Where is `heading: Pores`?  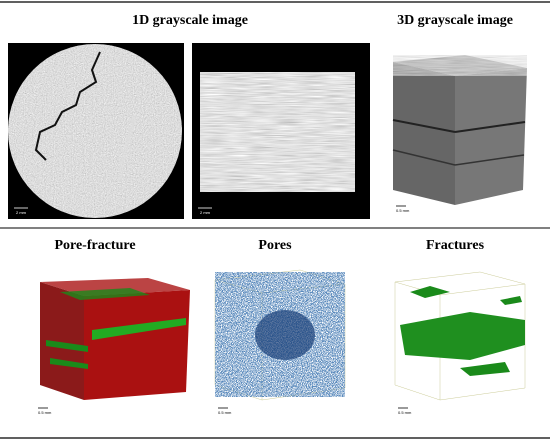
heading: Pores is located at coordinates (275, 245).